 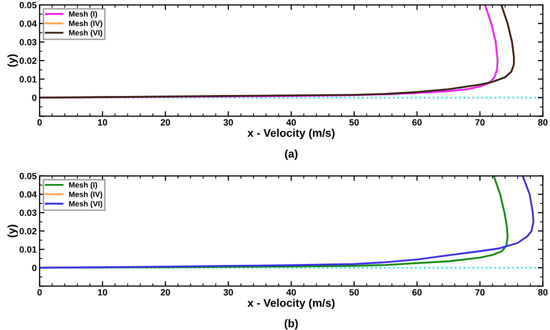 What do you see at coordinates (291, 155) in the screenshot?
I see `text: (a)` at bounding box center [291, 155].